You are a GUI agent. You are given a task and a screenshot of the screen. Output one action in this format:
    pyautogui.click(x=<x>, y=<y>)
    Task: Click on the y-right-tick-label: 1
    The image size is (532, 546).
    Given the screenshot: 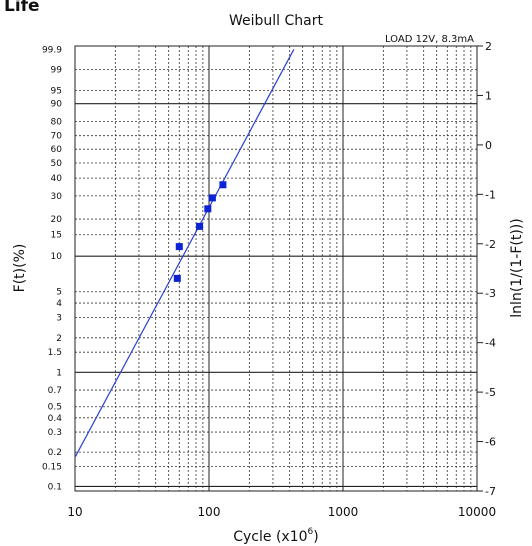 What is the action you would take?
    pyautogui.click(x=488, y=95)
    